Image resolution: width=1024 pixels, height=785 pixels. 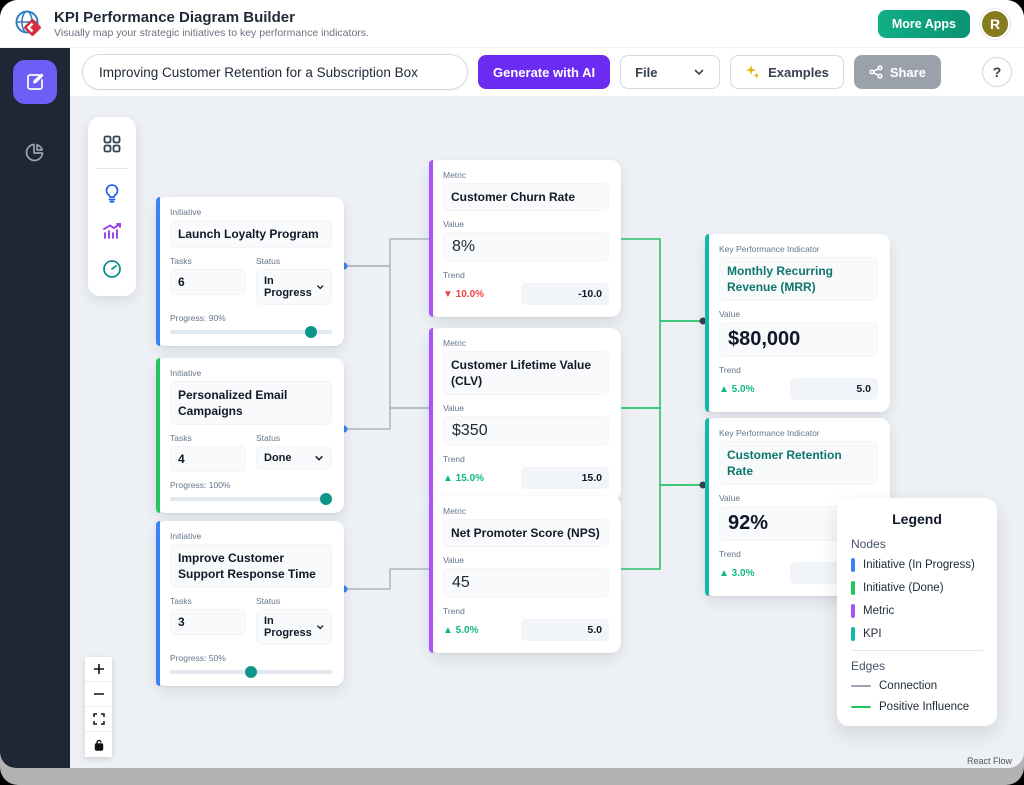 What do you see at coordinates (798, 340) in the screenshot?
I see `kpi-value: $80,000` at bounding box center [798, 340].